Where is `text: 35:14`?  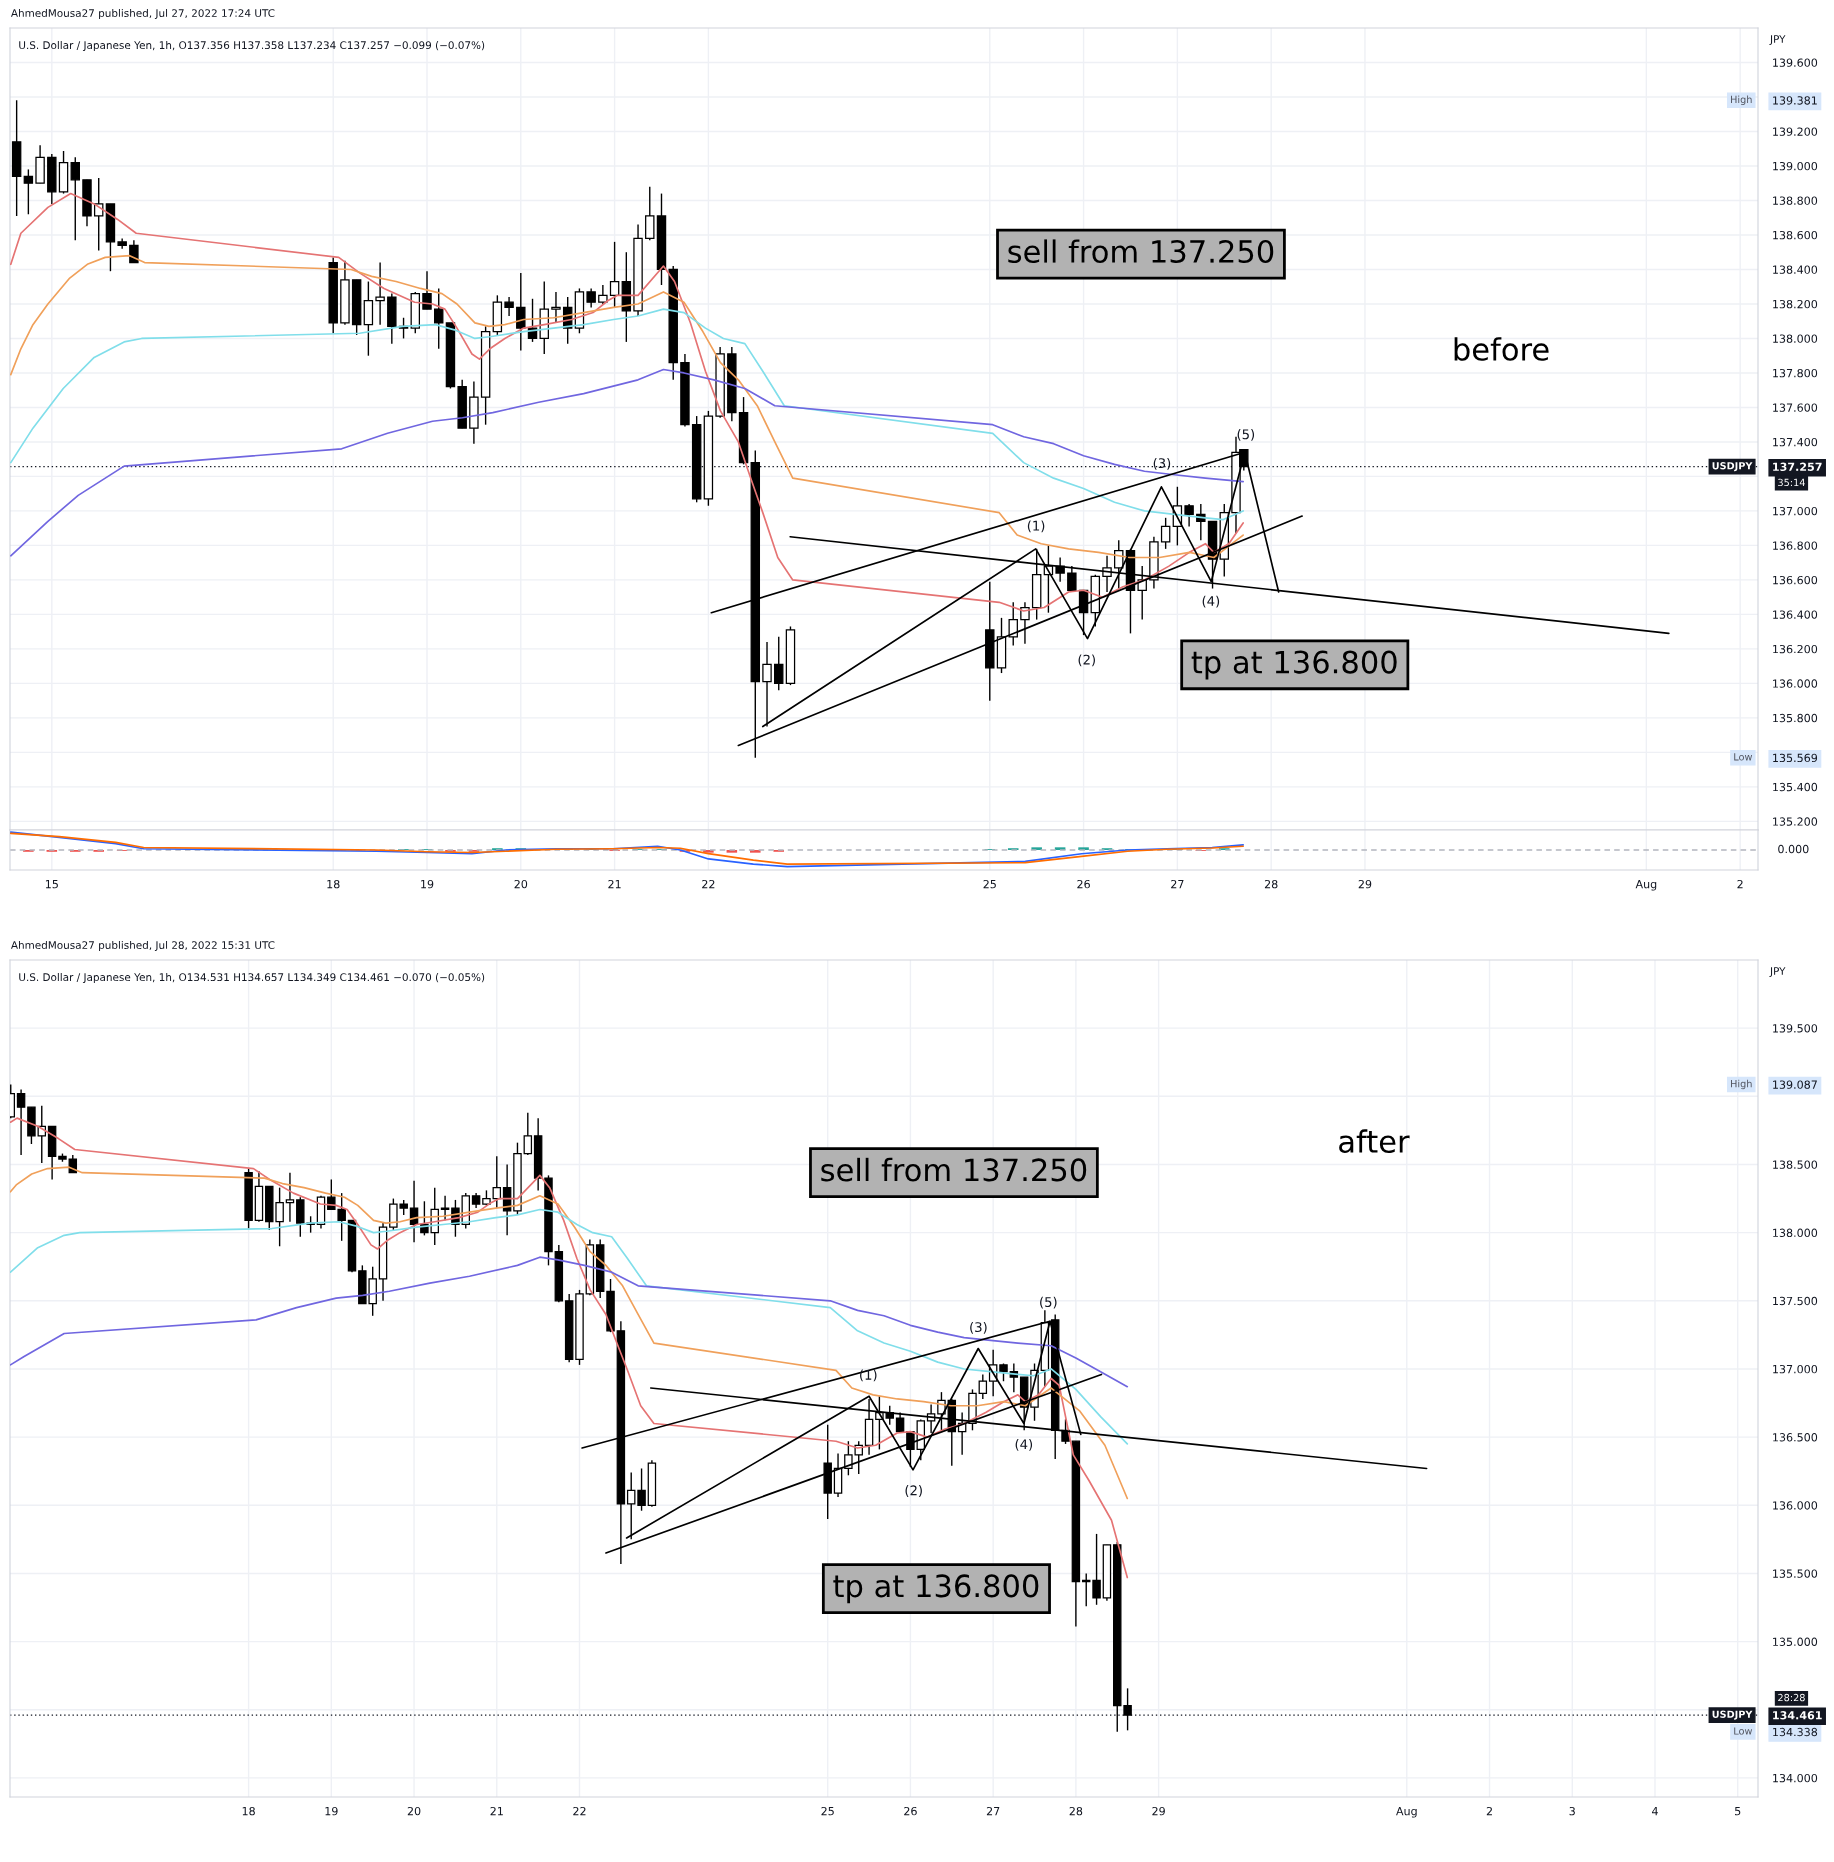
text: 35:14 is located at coordinates (1791, 482).